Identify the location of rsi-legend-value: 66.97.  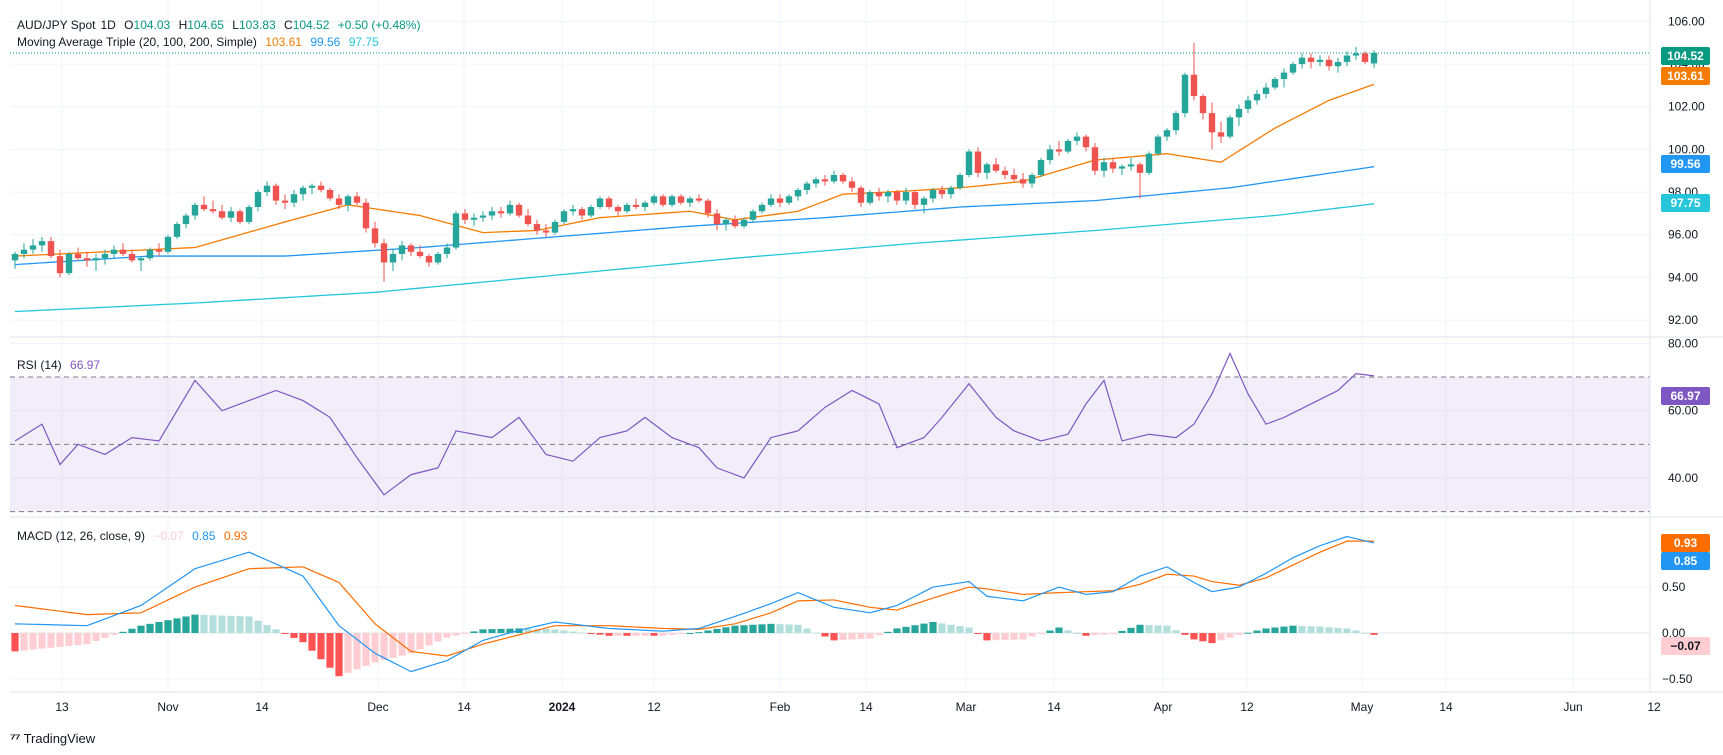
(85, 365).